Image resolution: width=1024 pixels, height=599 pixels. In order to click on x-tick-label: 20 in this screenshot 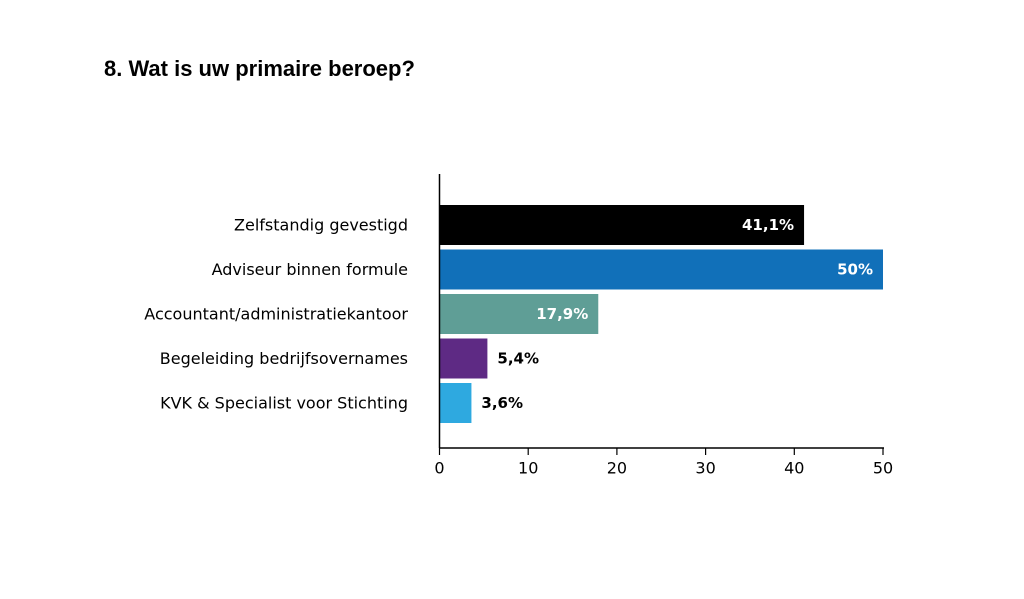, I will do `click(617, 468)`.